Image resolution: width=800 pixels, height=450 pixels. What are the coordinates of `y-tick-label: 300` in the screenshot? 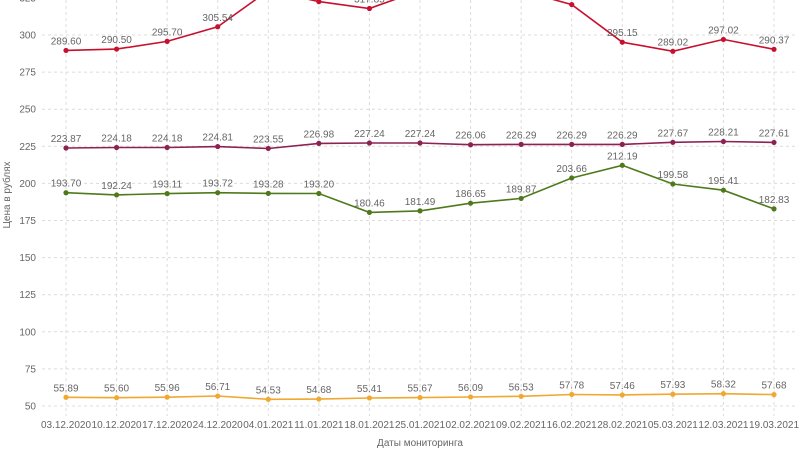 It's located at (27, 36).